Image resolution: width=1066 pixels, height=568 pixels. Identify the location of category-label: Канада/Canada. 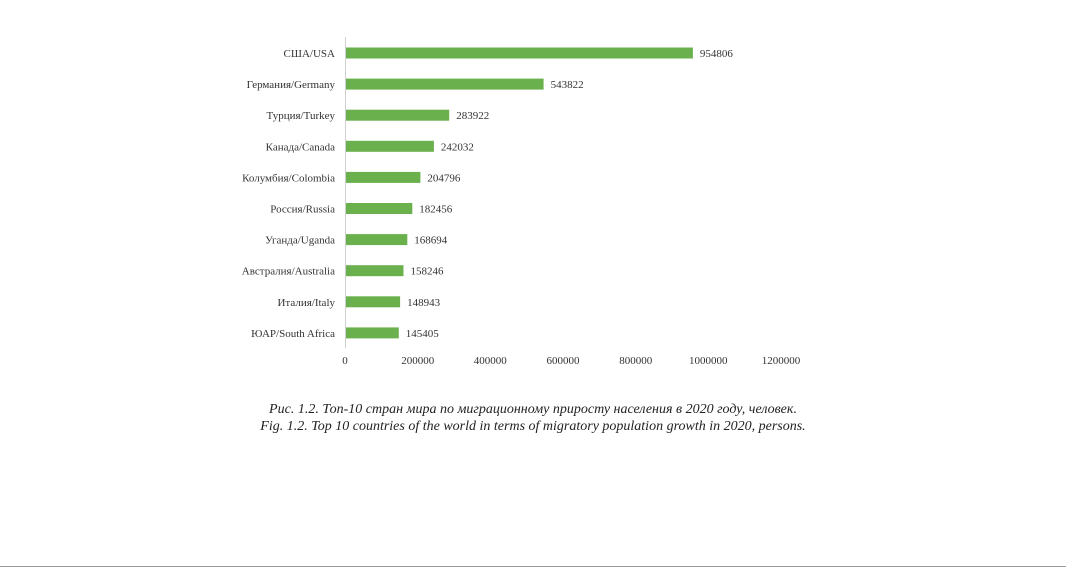
(300, 147).